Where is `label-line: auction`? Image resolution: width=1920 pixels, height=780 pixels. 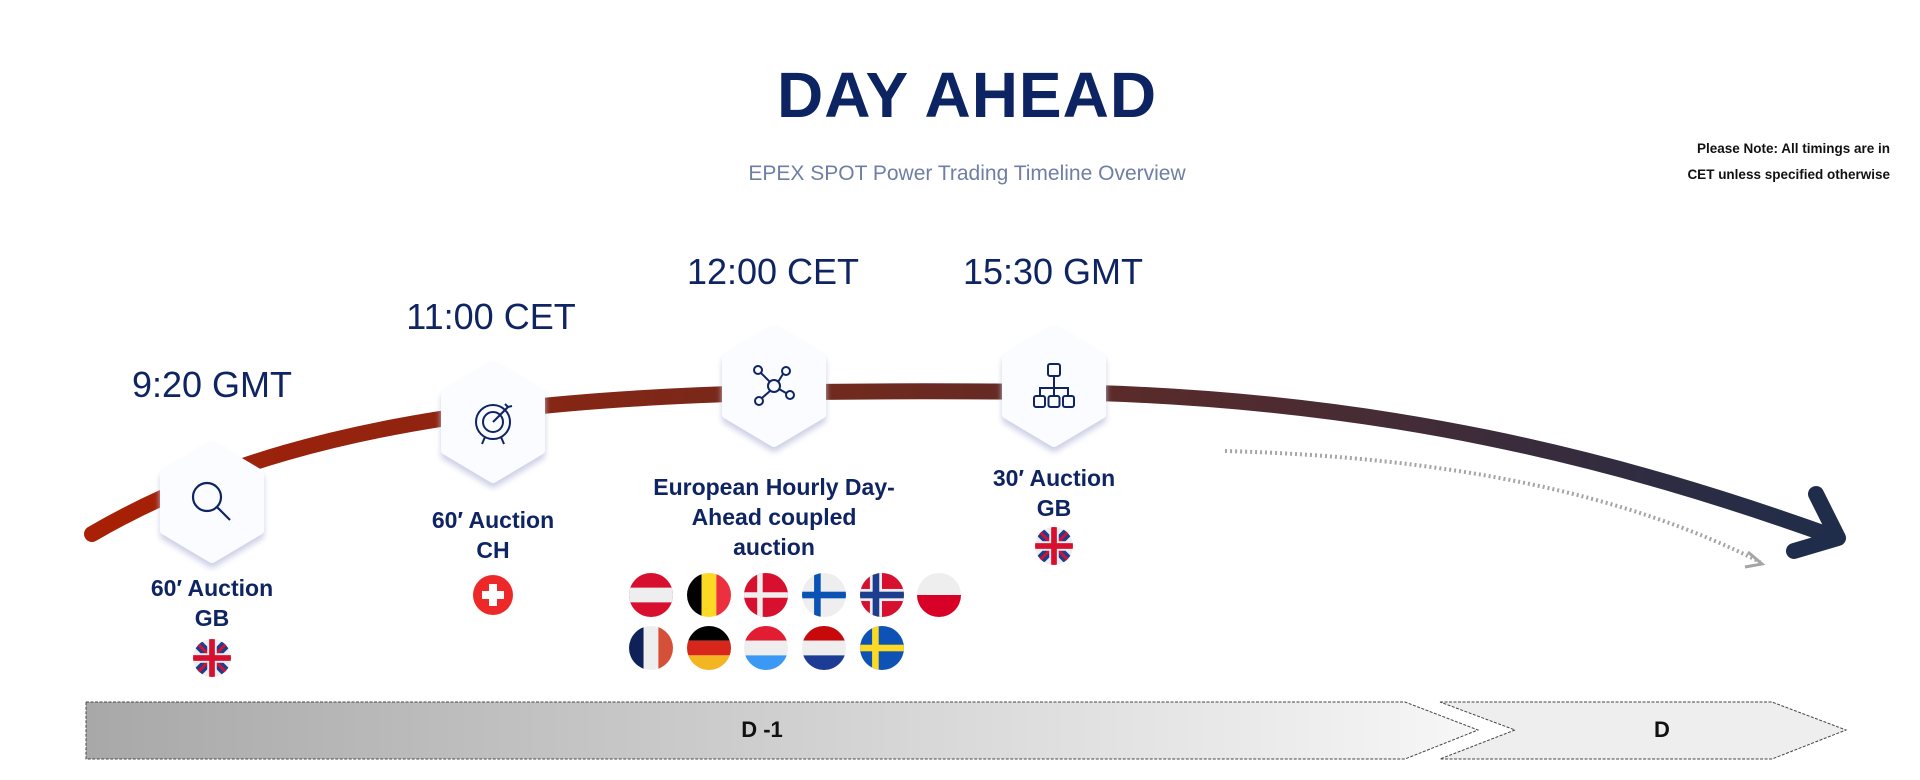
label-line: auction is located at coordinates (774, 547).